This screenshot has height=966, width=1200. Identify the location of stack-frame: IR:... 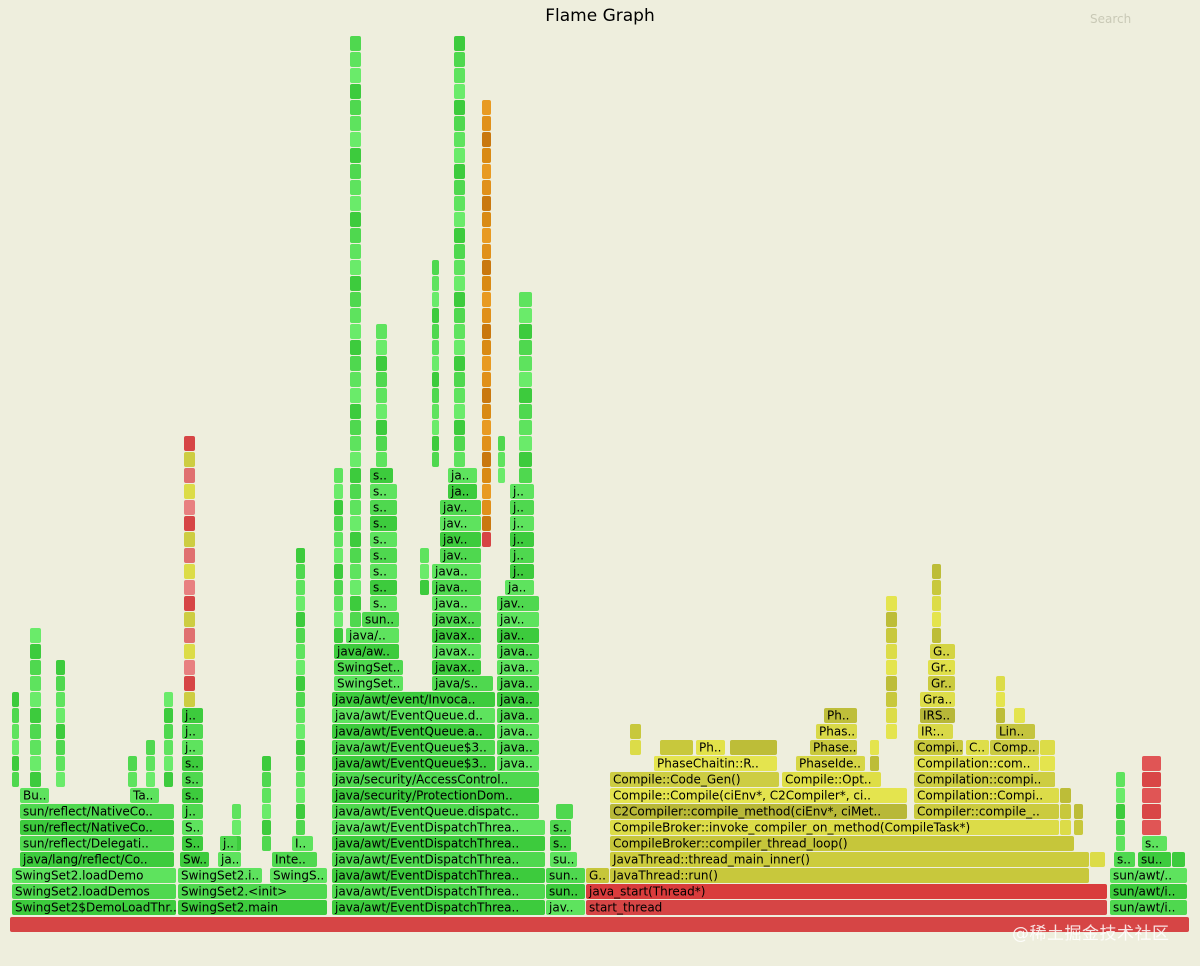
(935, 731).